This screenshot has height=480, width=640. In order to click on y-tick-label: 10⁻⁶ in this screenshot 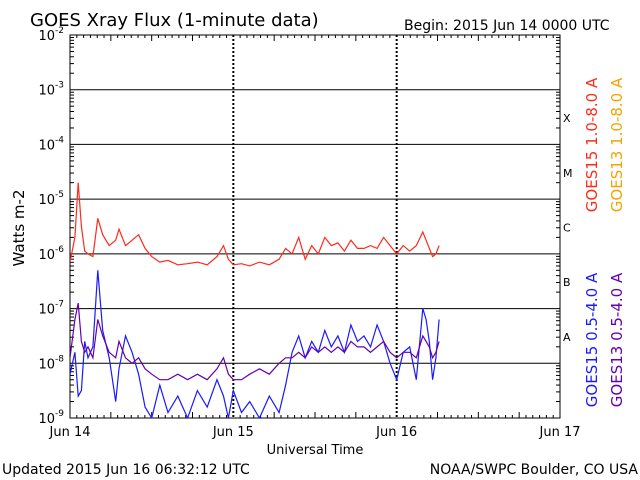, I will do `click(51, 254)`.